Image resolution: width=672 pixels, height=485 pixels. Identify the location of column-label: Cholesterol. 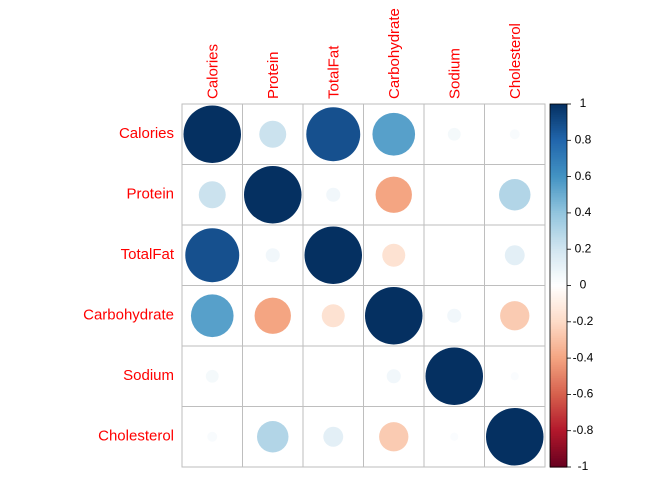
(515, 61).